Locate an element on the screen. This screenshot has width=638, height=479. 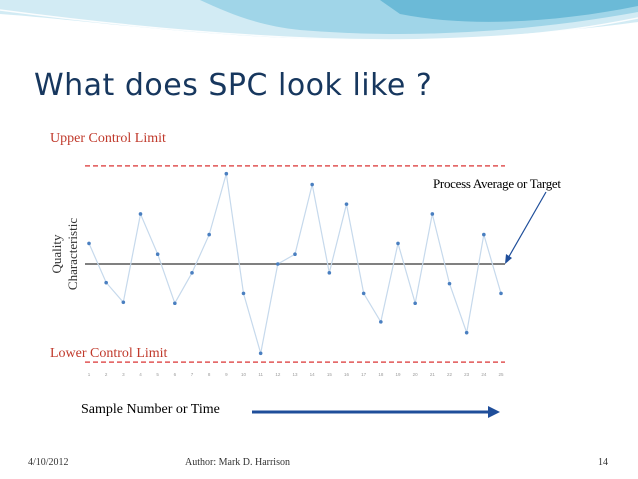
slide-title: What does SPC look like ? is located at coordinates (233, 85).